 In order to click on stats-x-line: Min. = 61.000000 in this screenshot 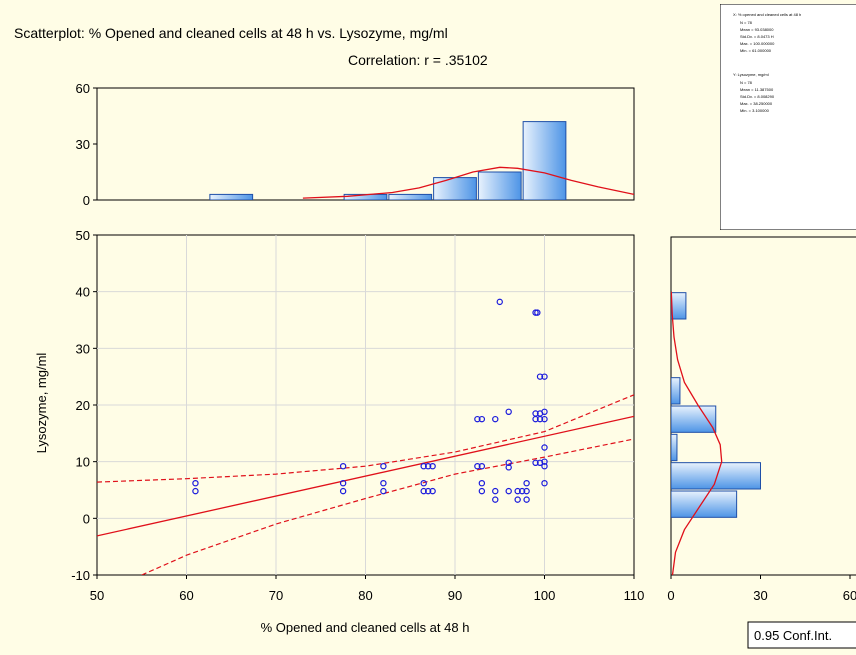, I will do `click(756, 50)`.